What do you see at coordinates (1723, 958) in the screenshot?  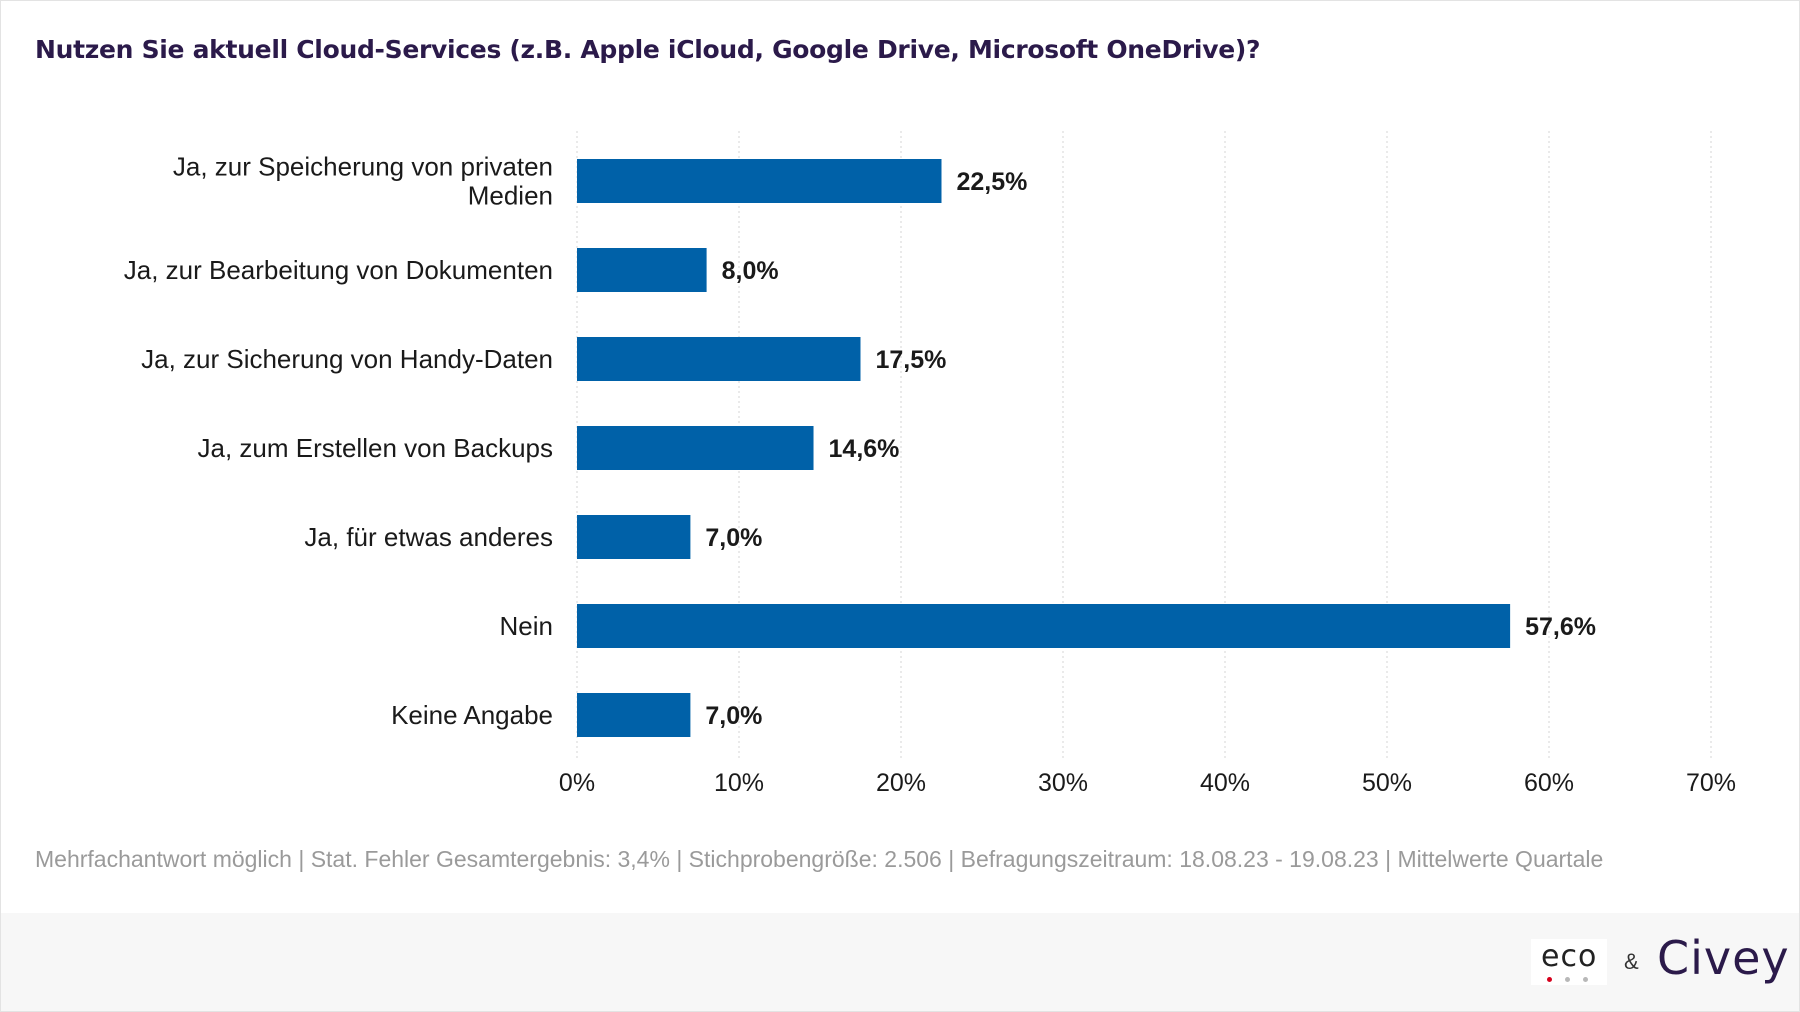 I see `civey-logo: Civey` at bounding box center [1723, 958].